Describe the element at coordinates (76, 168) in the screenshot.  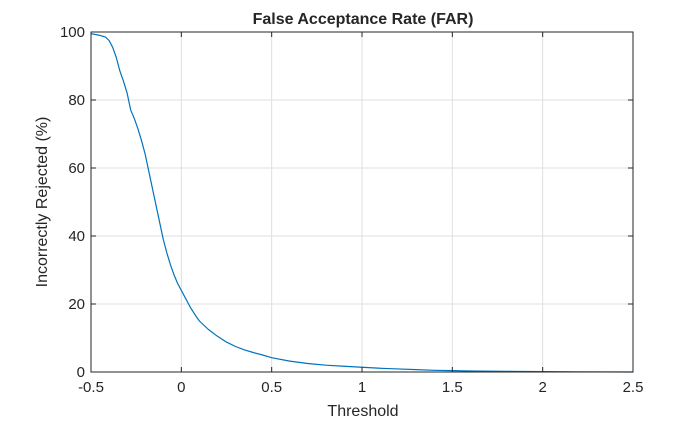
I see `y-tick-label: 60` at that location.